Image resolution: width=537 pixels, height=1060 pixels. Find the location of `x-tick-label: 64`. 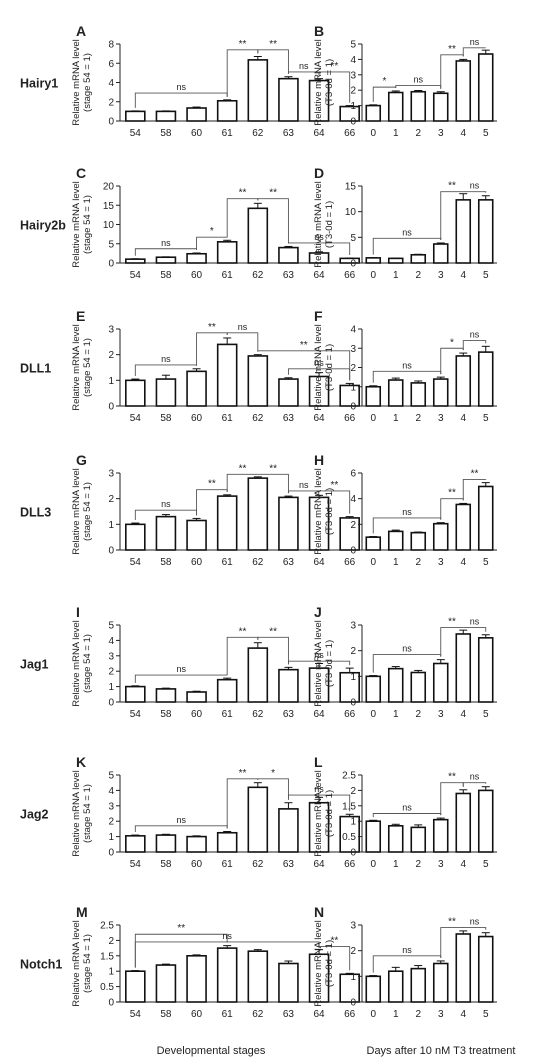

x-tick-label: 64 is located at coordinates (320, 714).